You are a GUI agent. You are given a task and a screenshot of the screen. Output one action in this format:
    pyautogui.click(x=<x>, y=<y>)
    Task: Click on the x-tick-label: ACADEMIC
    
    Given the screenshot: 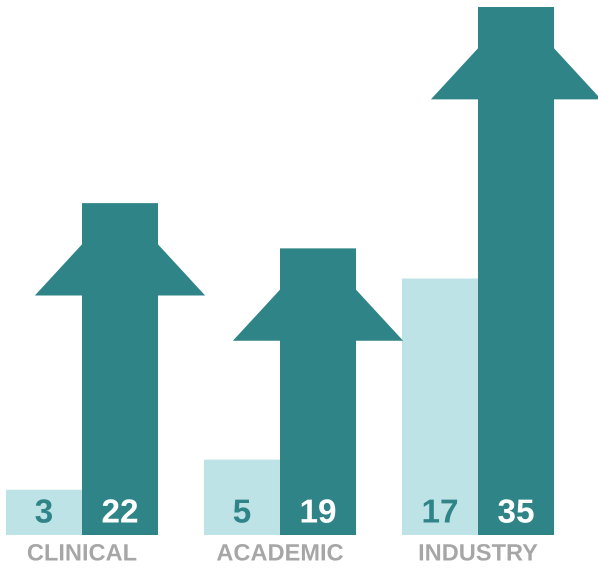 What is the action you would take?
    pyautogui.click(x=279, y=552)
    